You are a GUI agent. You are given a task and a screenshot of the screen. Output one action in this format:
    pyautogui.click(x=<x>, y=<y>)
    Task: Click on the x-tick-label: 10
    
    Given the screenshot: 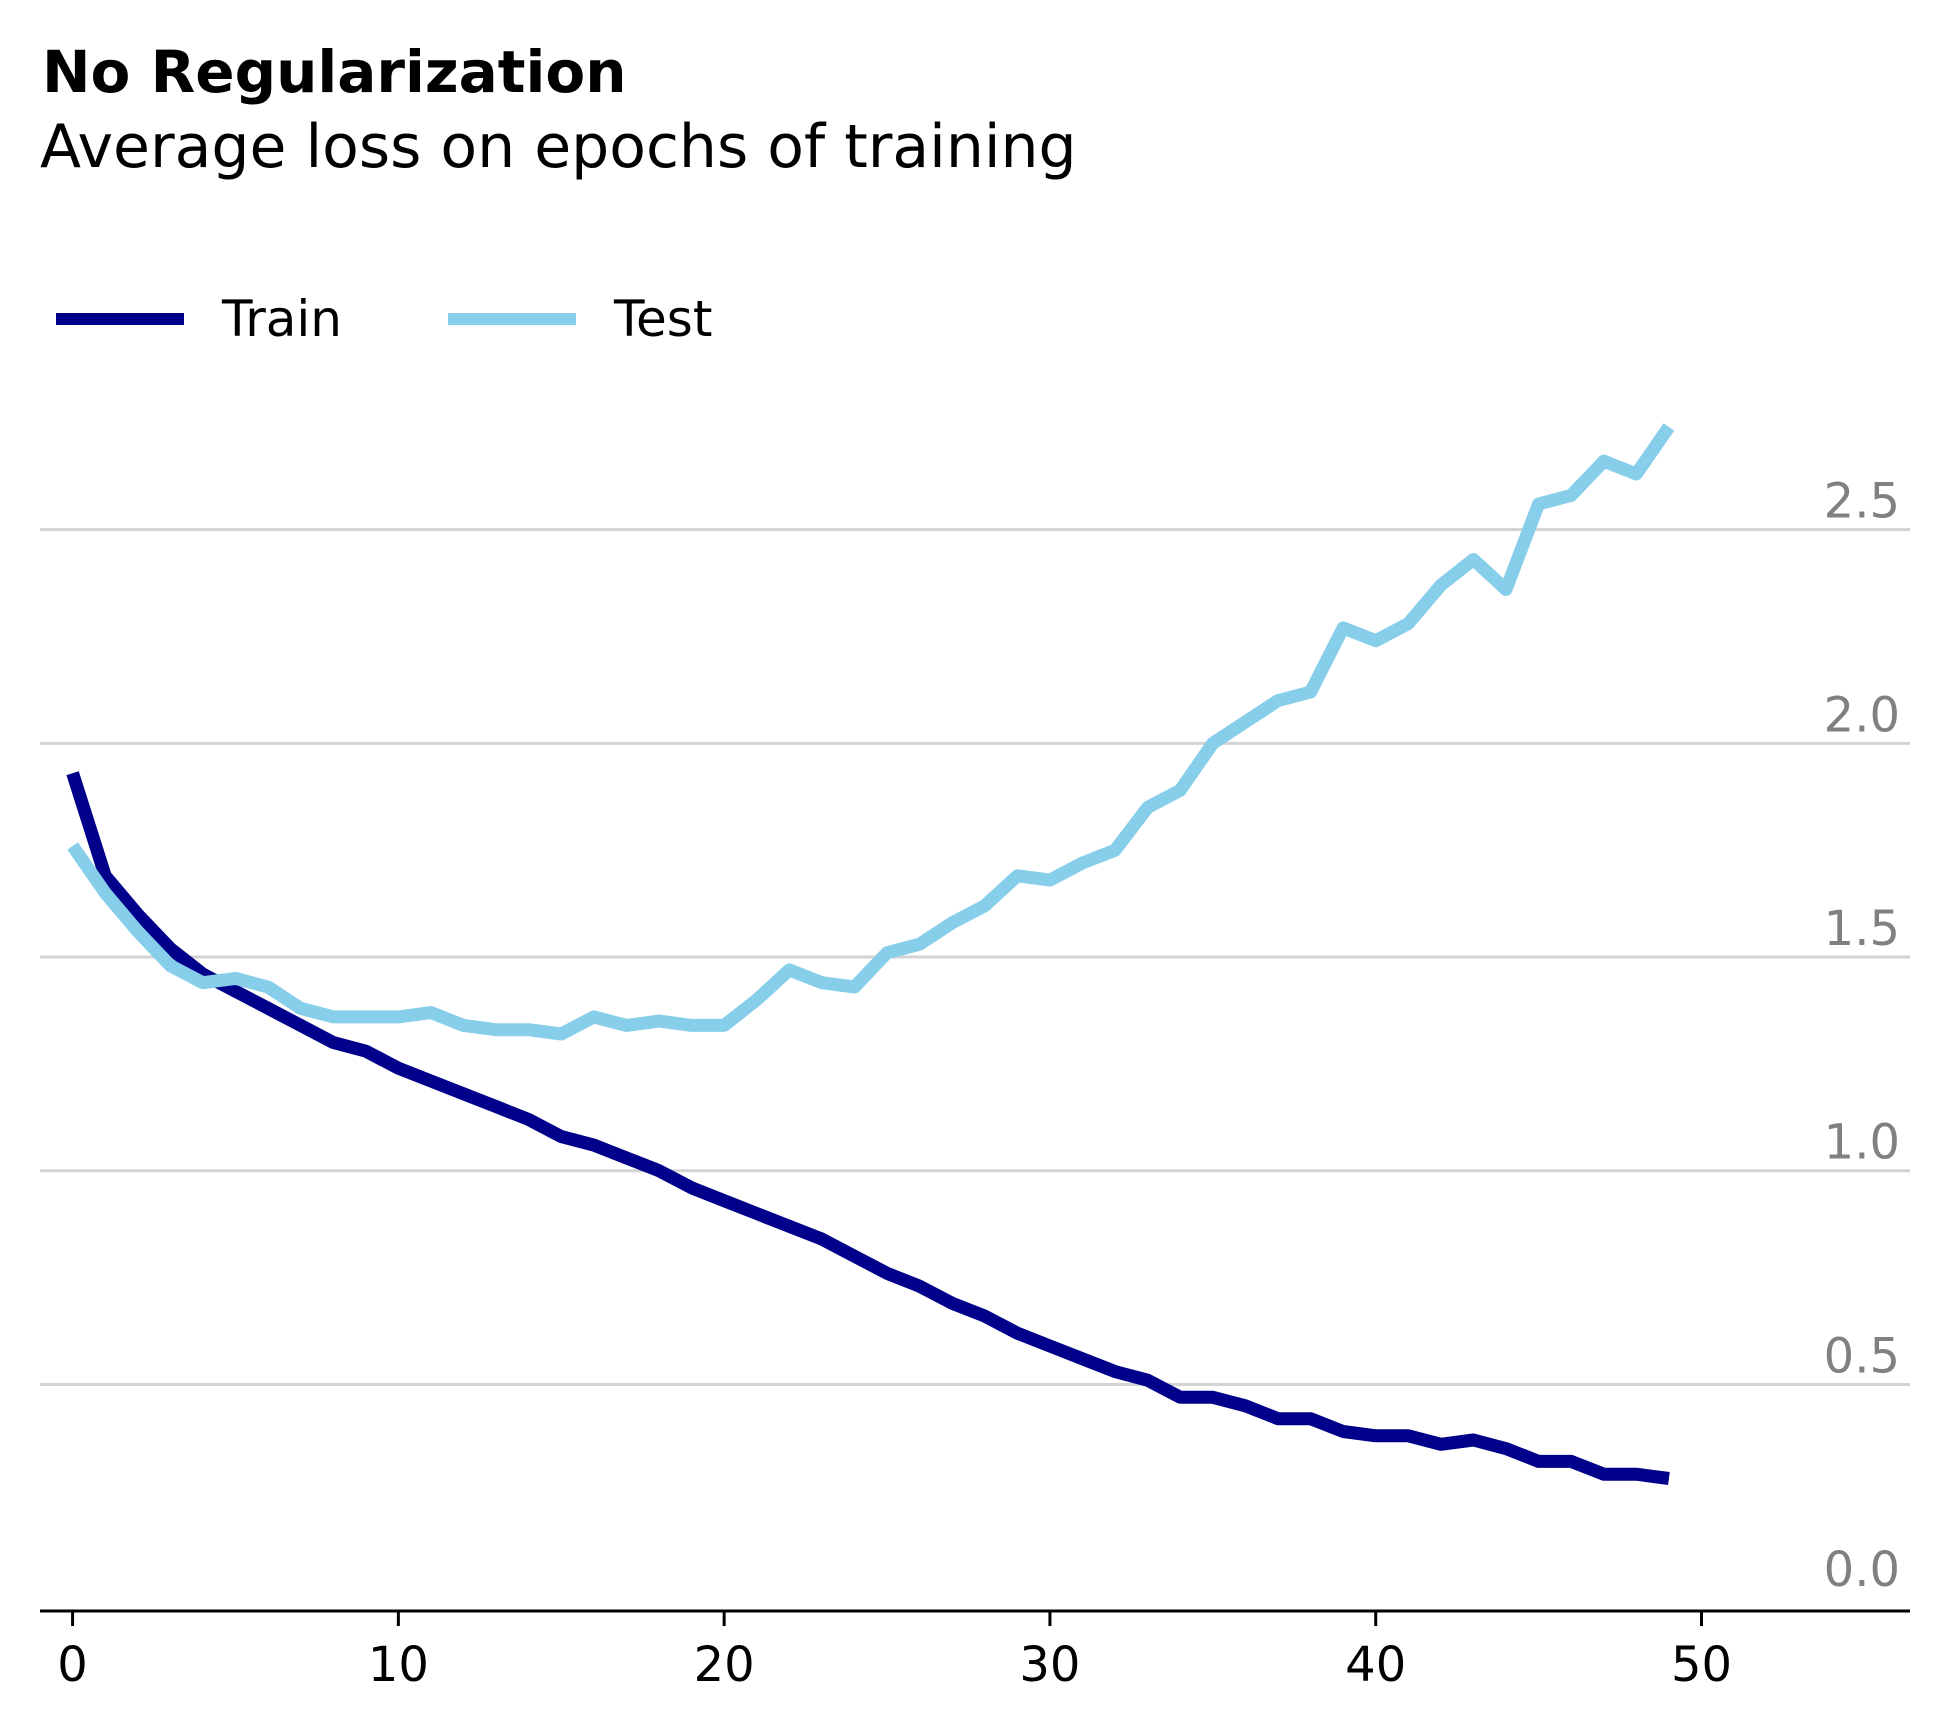 What is the action you would take?
    pyautogui.click(x=398, y=1665)
    